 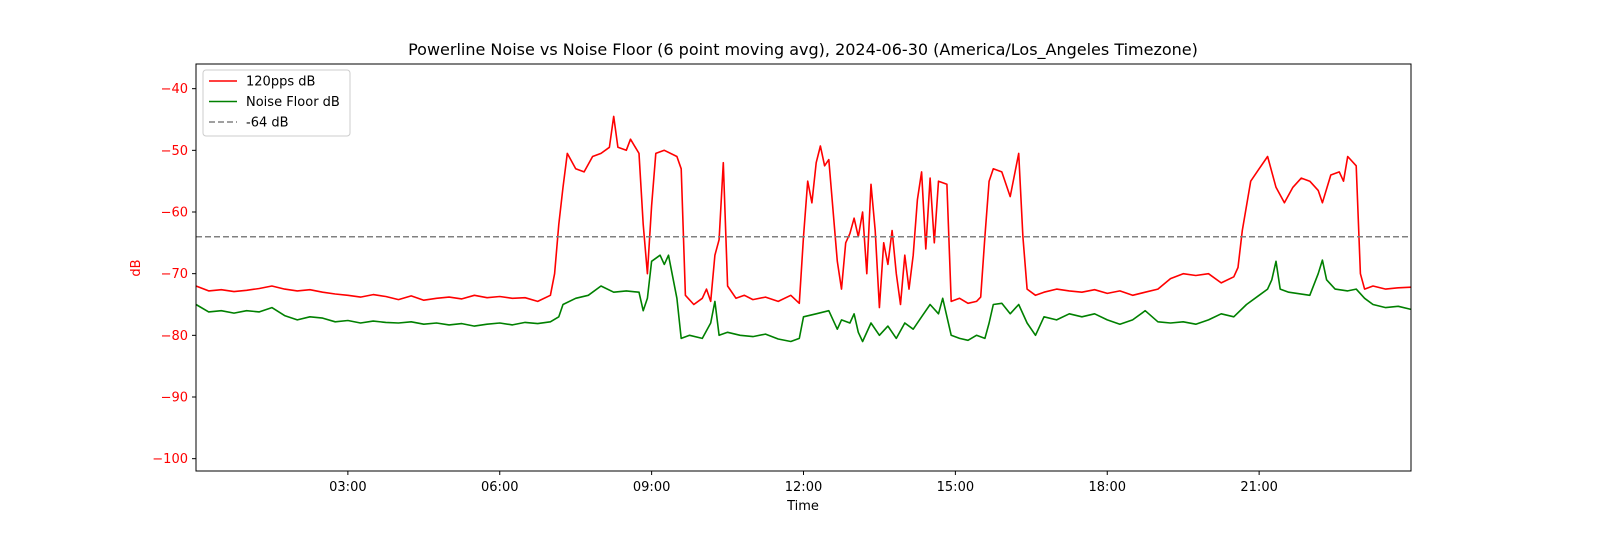 What do you see at coordinates (1107, 487) in the screenshot?
I see `x-tick-label: 18:00` at bounding box center [1107, 487].